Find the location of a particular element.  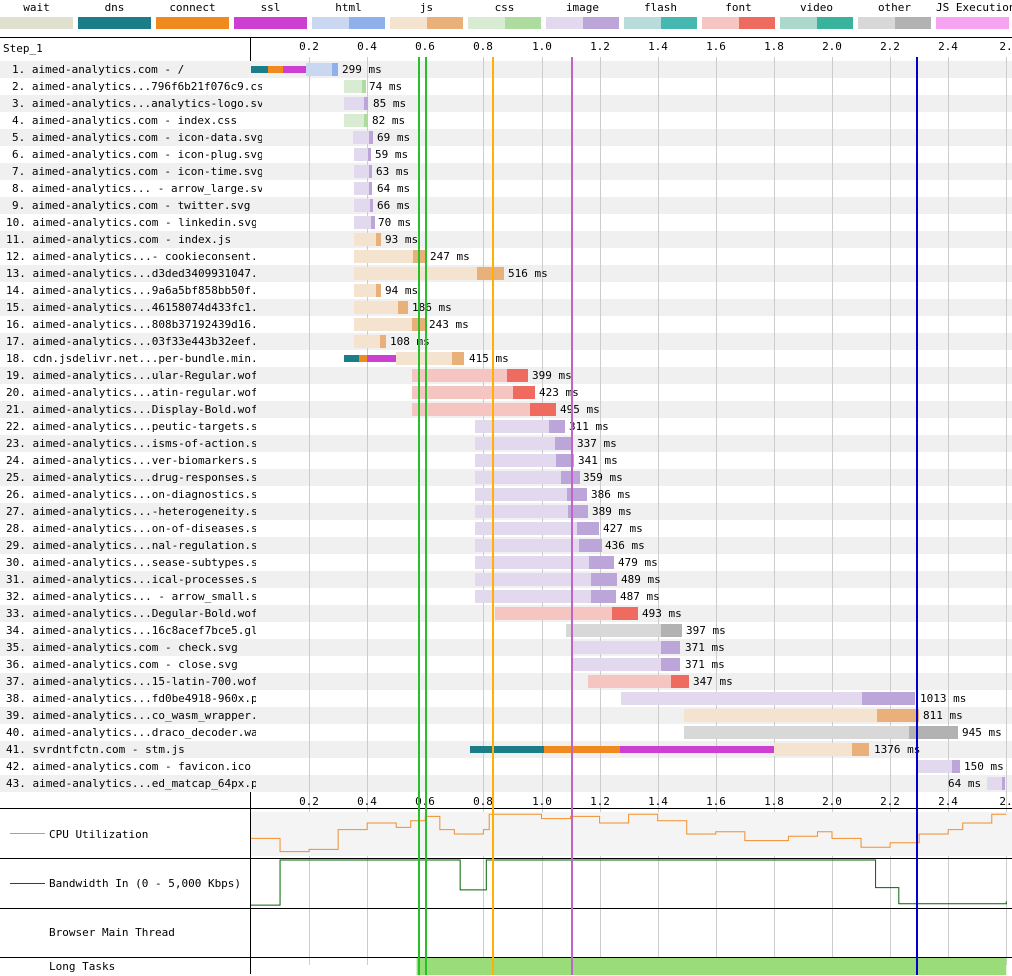

marker-dom-content-loaded is located at coordinates (493, 516).